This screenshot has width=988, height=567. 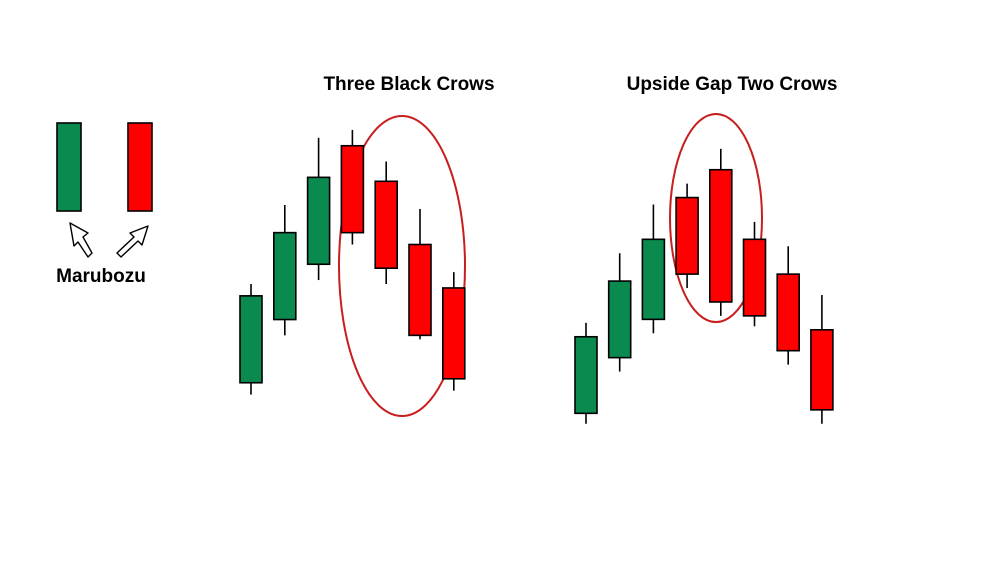 What do you see at coordinates (132, 241) in the screenshot?
I see `arrow-up-right-icon` at bounding box center [132, 241].